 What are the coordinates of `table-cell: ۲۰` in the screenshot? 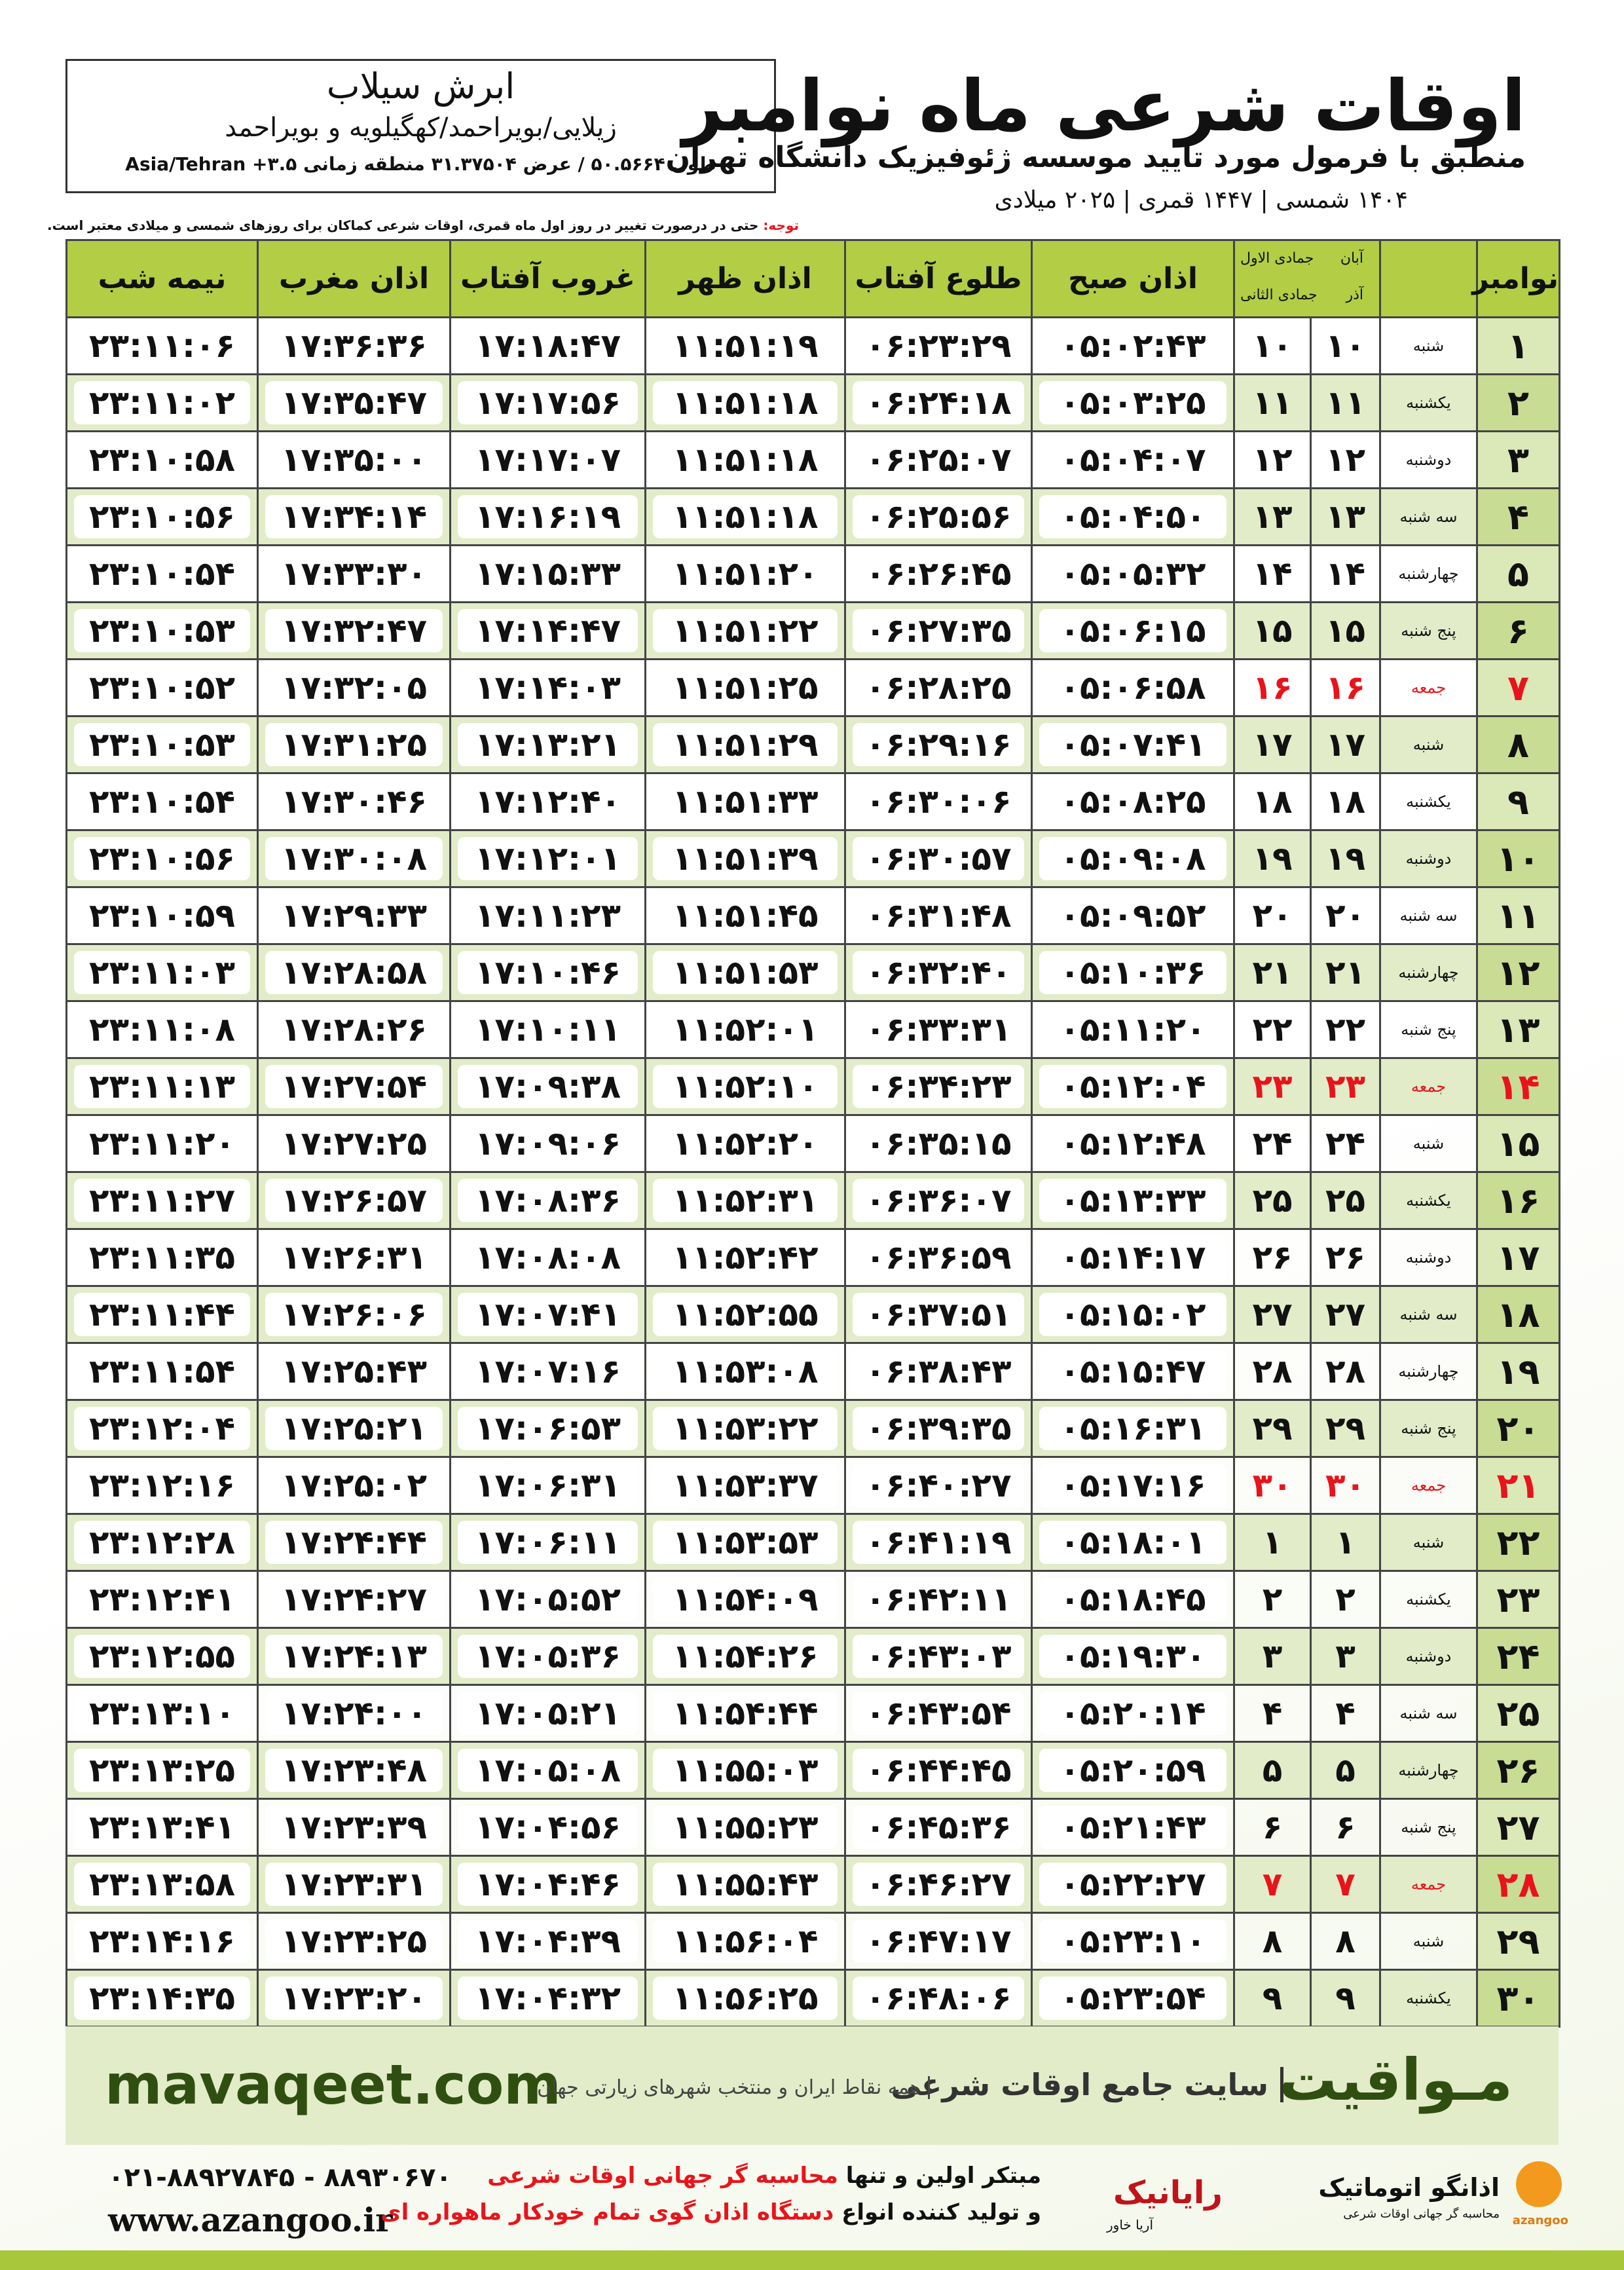 It's located at (1345, 915).